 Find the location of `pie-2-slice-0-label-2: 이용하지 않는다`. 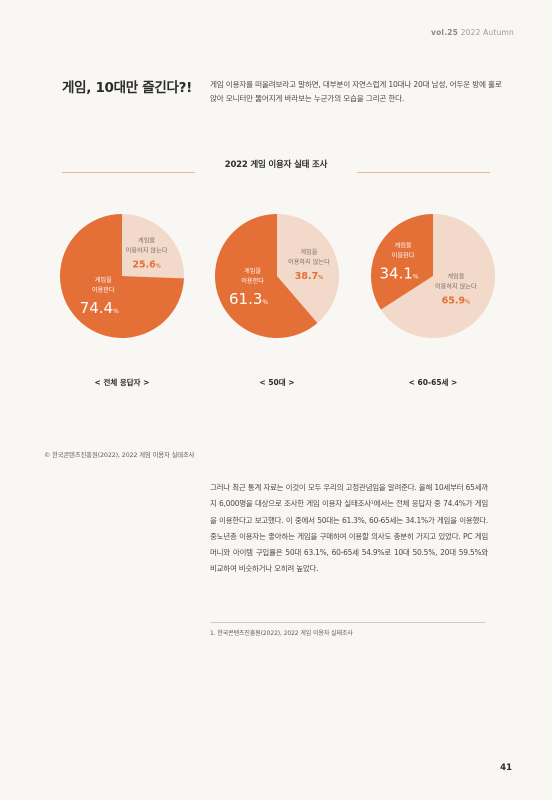

pie-2-slice-0-label-2: 이용하지 않는다 is located at coordinates (456, 286).